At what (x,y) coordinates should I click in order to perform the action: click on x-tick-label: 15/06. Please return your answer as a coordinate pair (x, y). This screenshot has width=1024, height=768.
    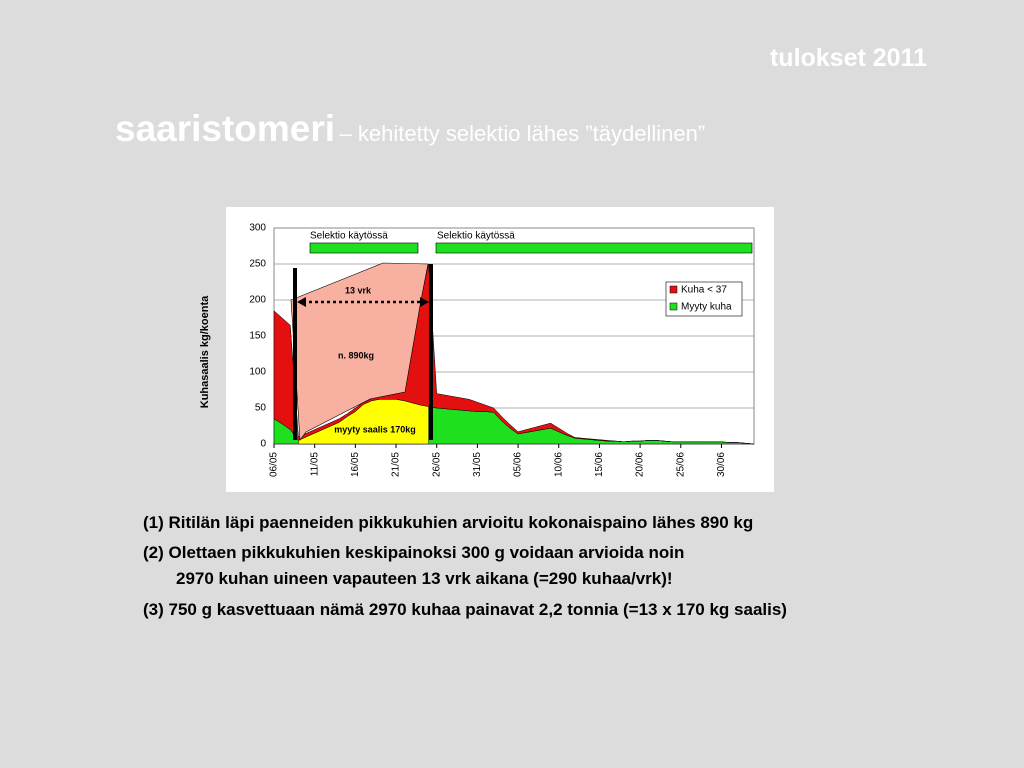
    Looking at the image, I should click on (599, 464).